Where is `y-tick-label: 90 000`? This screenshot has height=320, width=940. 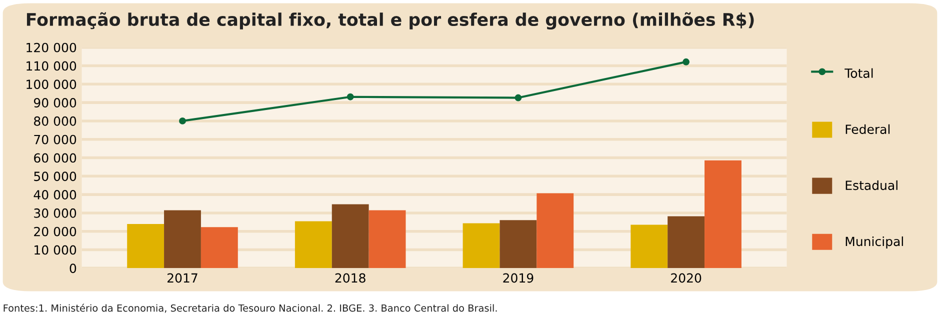
y-tick-label: 90 000 is located at coordinates (55, 103).